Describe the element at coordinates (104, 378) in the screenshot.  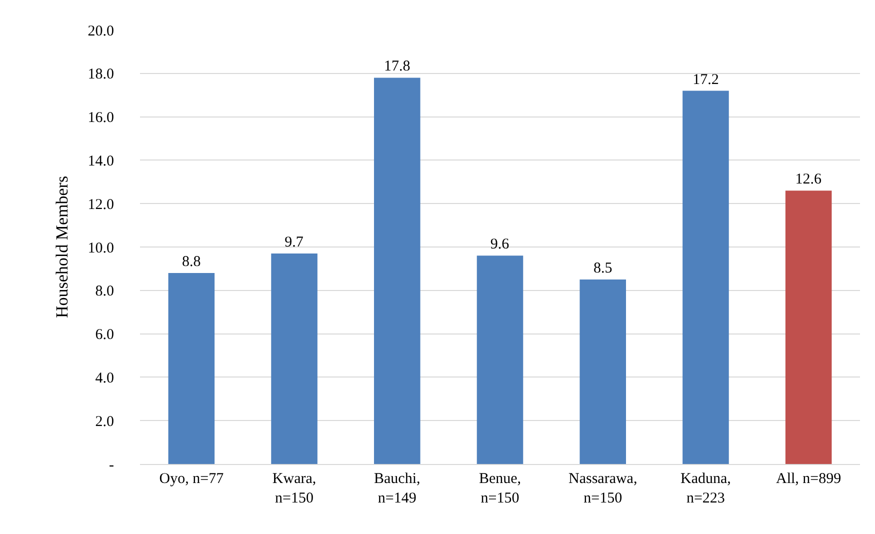
I see `y-tick-label: 4.0` at that location.